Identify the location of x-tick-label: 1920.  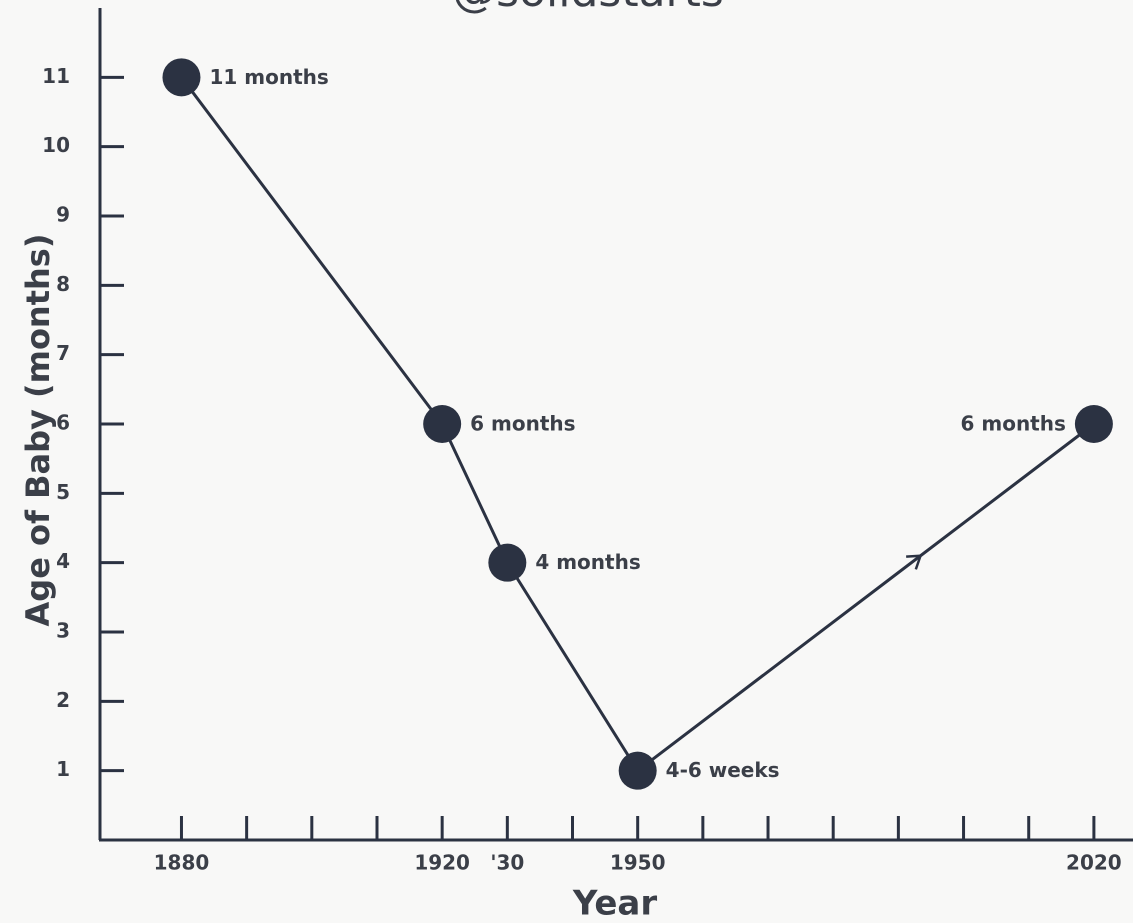
(442, 863).